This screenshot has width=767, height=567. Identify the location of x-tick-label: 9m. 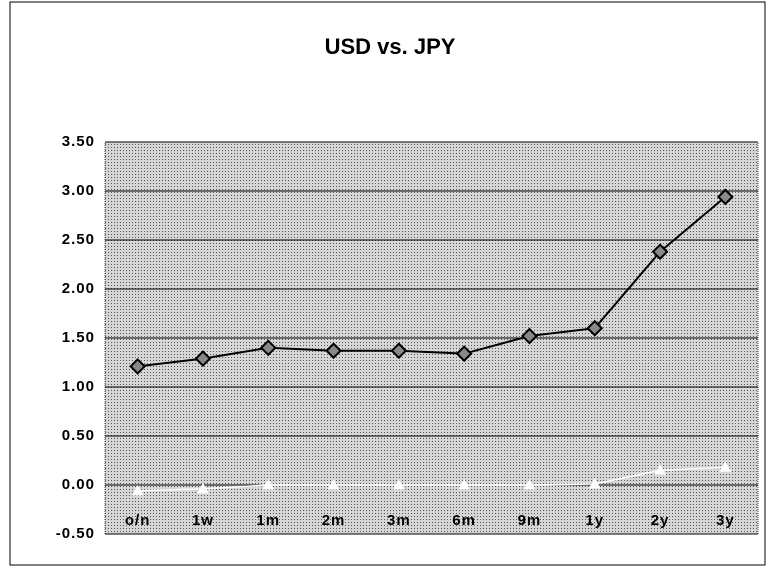
(530, 520).